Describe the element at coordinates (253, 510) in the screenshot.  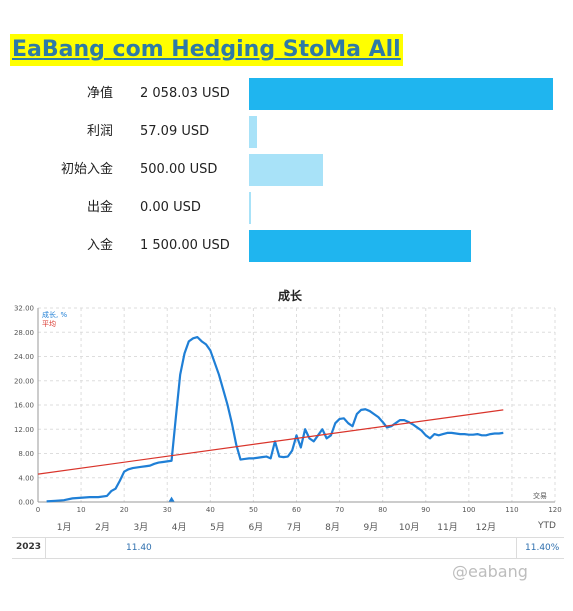
I see `x-tick-label: 50` at that location.